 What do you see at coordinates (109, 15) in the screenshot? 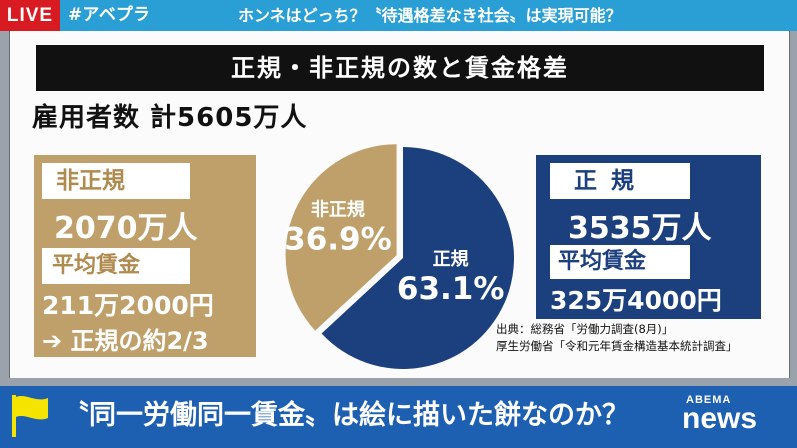
I see `program-hashtag: #アベプラ` at bounding box center [109, 15].